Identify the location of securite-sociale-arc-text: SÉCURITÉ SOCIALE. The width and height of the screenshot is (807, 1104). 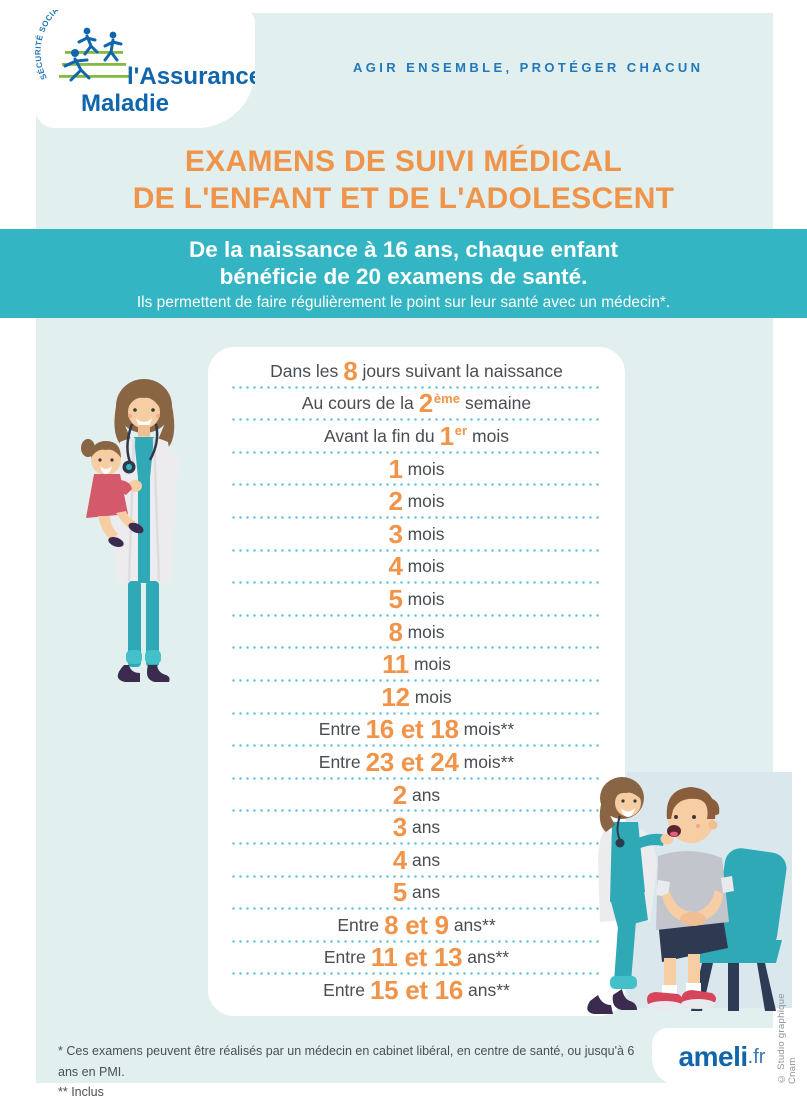
(52, 45).